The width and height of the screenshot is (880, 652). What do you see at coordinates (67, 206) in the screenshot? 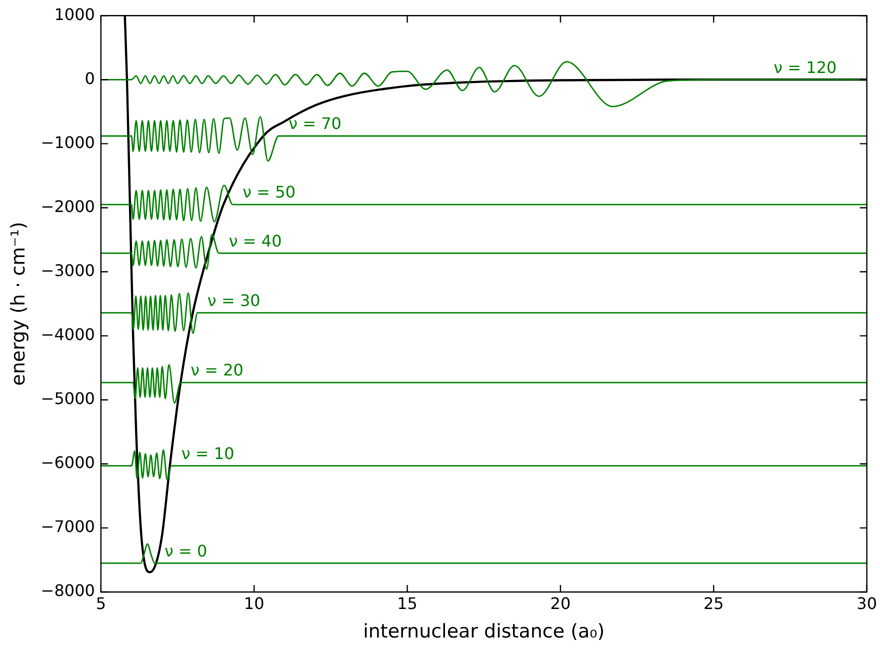
I see `y-tick-label: −2000` at bounding box center [67, 206].